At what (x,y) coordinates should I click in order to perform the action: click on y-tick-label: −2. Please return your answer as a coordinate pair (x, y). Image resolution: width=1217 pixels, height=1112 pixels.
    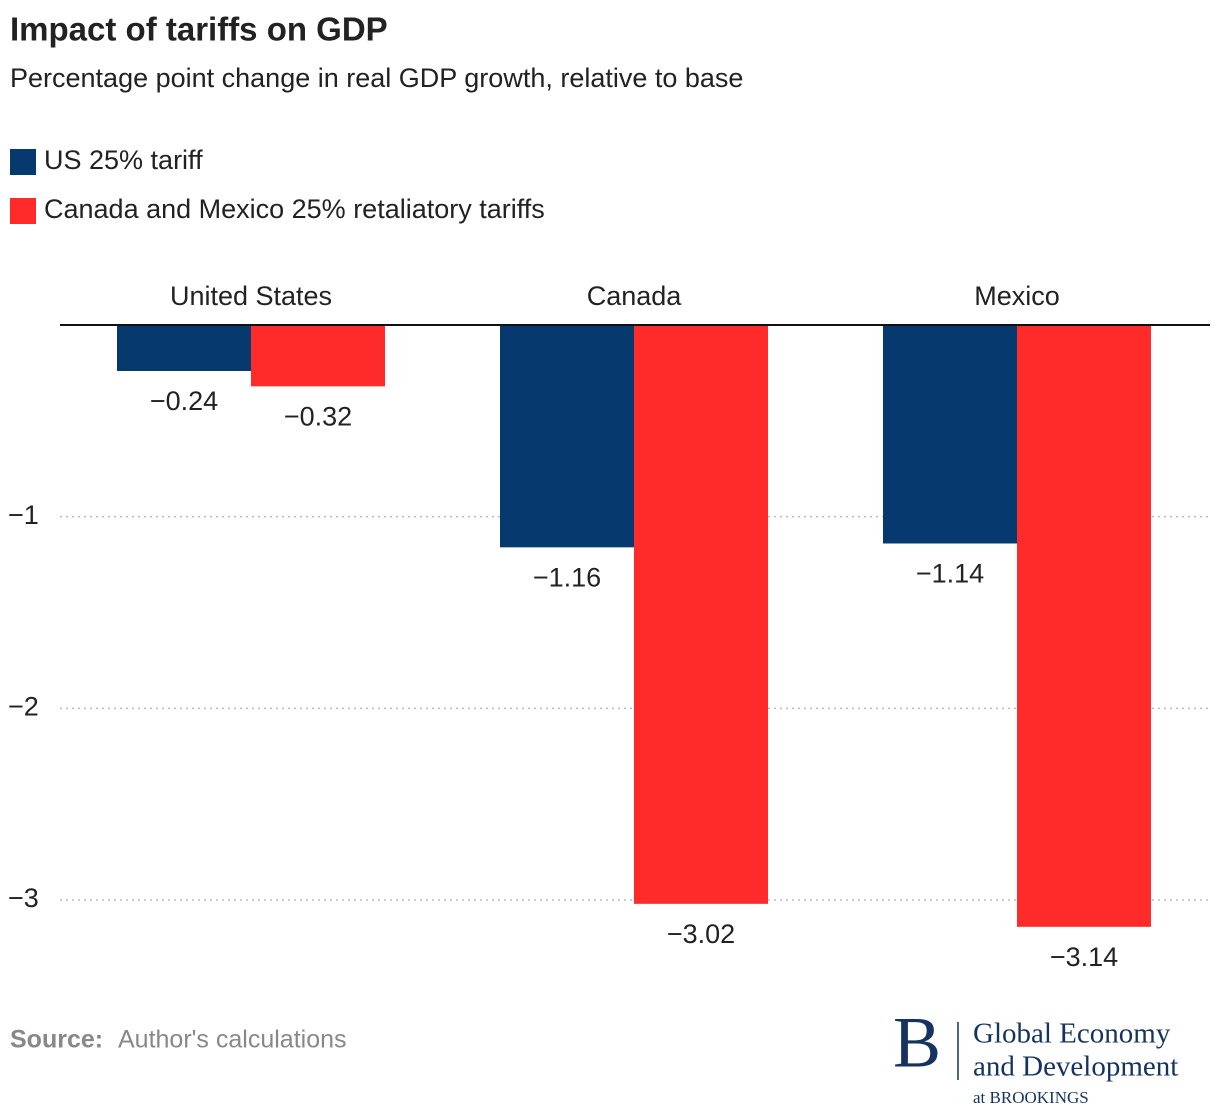
    Looking at the image, I should click on (23, 706).